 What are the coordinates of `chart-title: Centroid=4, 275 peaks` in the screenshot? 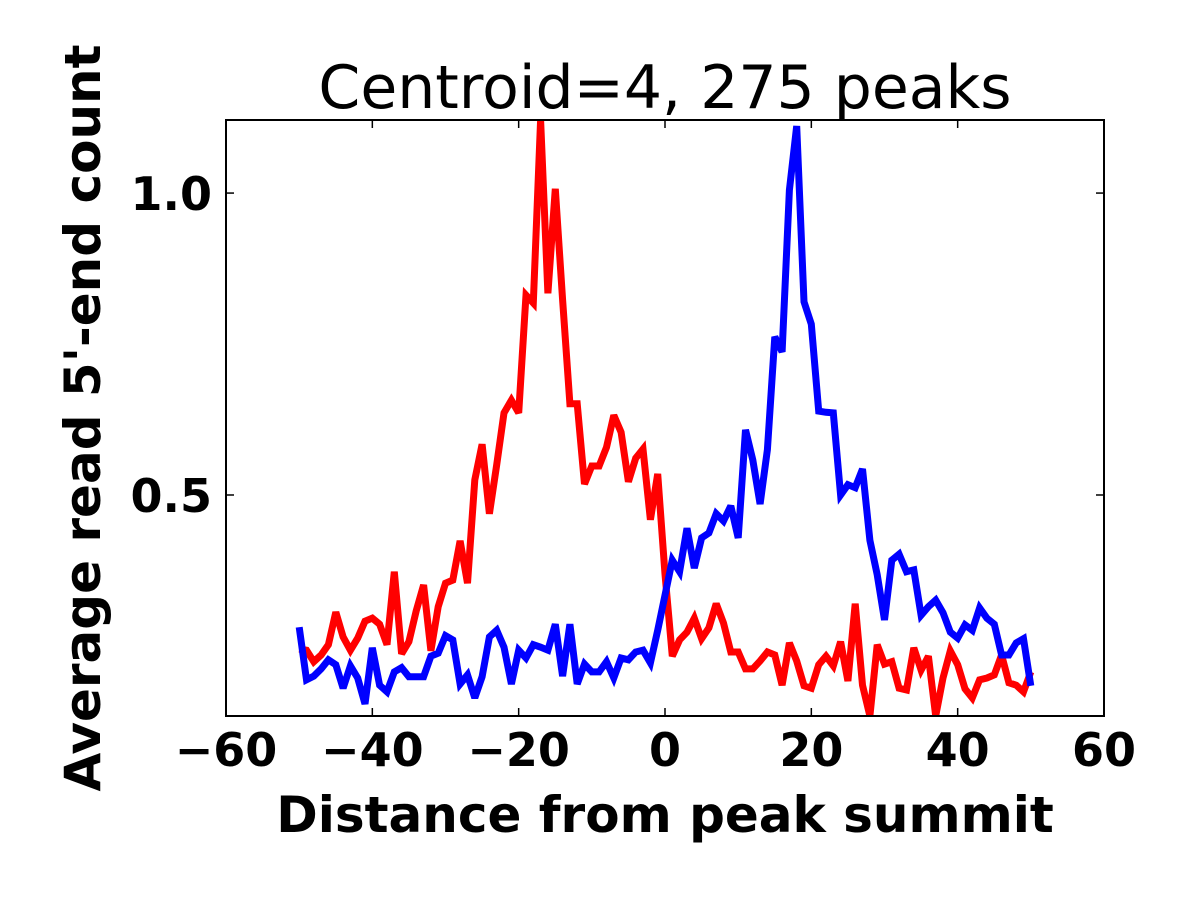 It's located at (664, 88).